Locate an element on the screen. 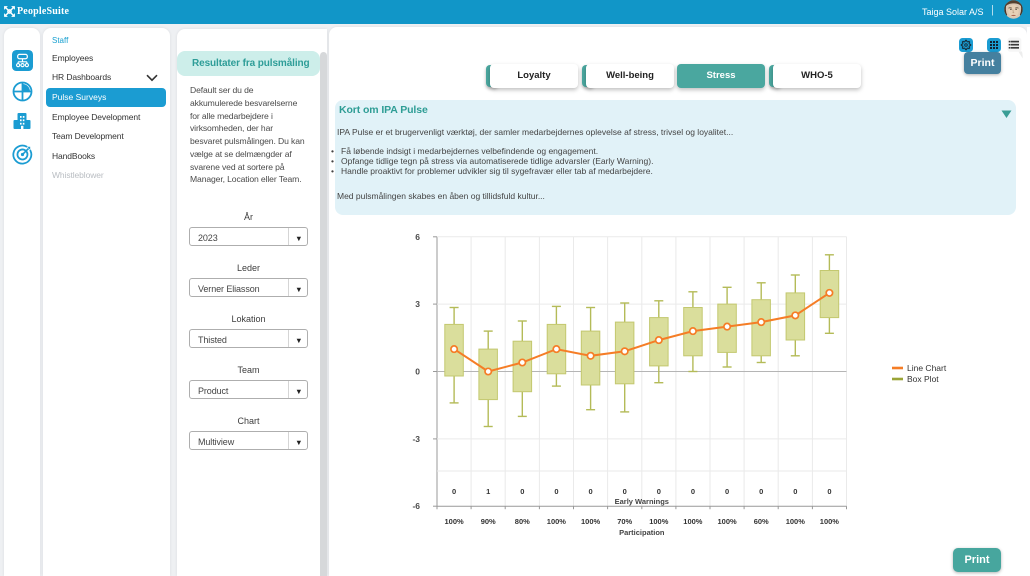 The image size is (1030, 576). svg-text: Participation is located at coordinates (642, 532).